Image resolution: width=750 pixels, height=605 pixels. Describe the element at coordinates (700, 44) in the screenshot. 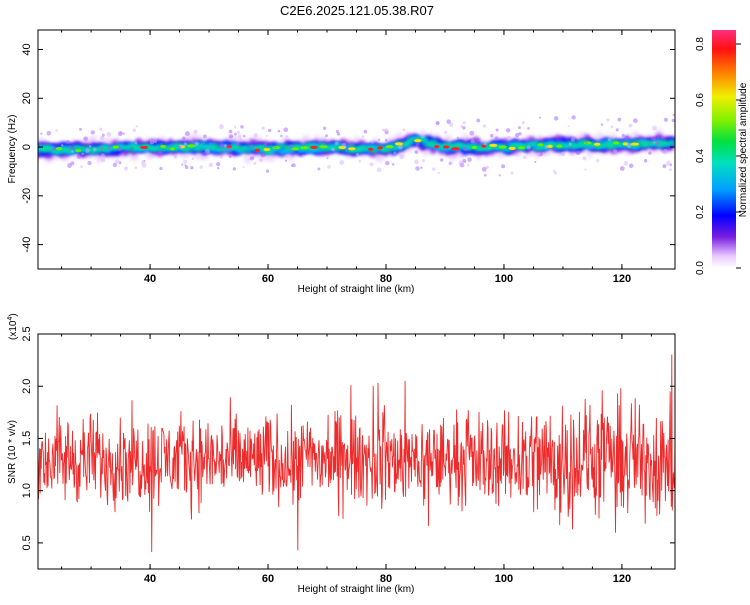

I see `colorbar-tick-label: 0.8` at that location.